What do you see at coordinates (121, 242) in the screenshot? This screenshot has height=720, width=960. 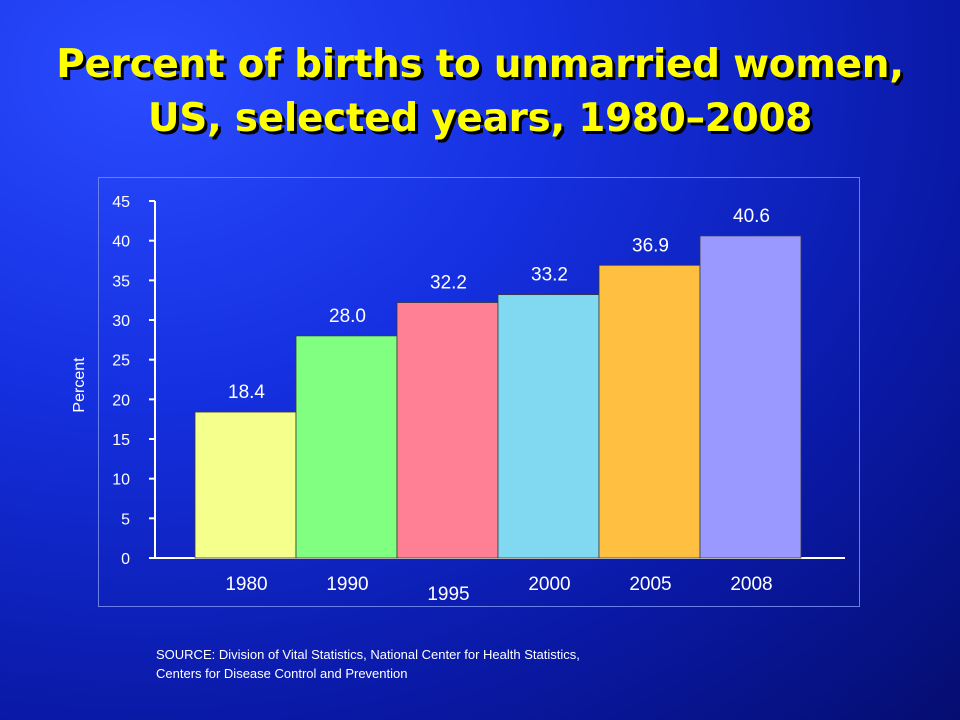 I see `y-tick-label: 40` at bounding box center [121, 242].